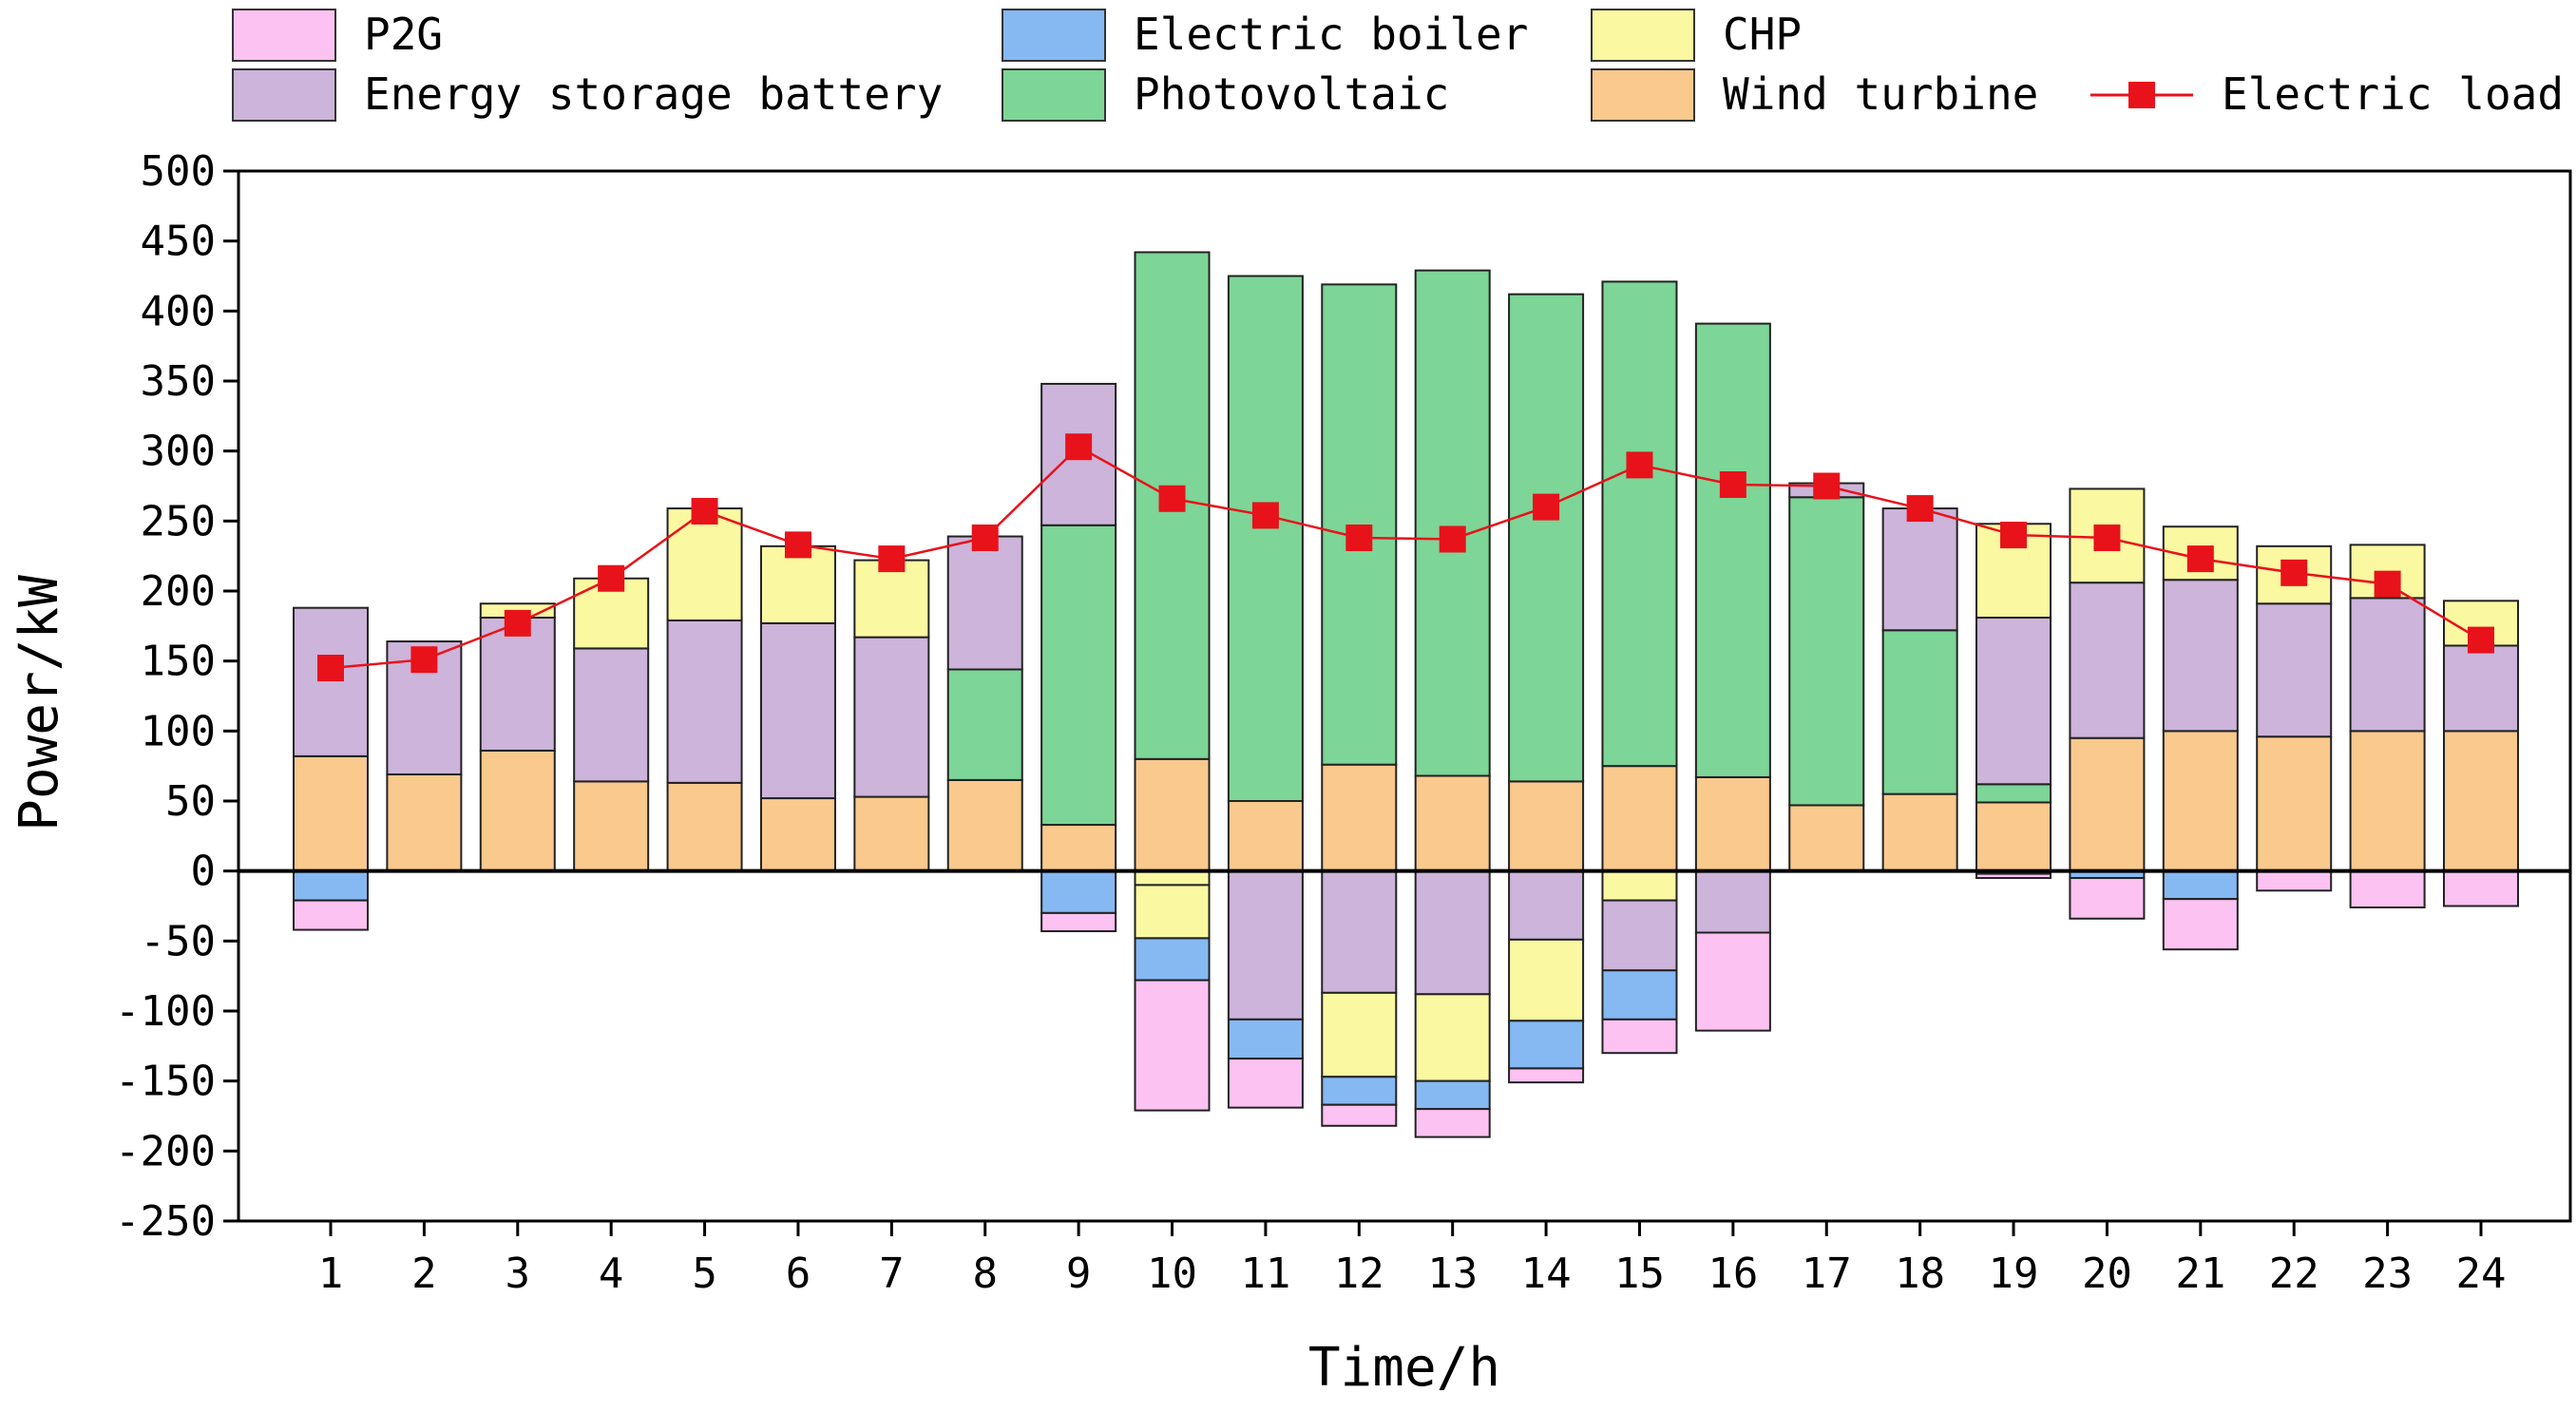 This screenshot has width=2576, height=1412. What do you see at coordinates (284, 36) in the screenshot?
I see `legend-swatch-p2g` at bounding box center [284, 36].